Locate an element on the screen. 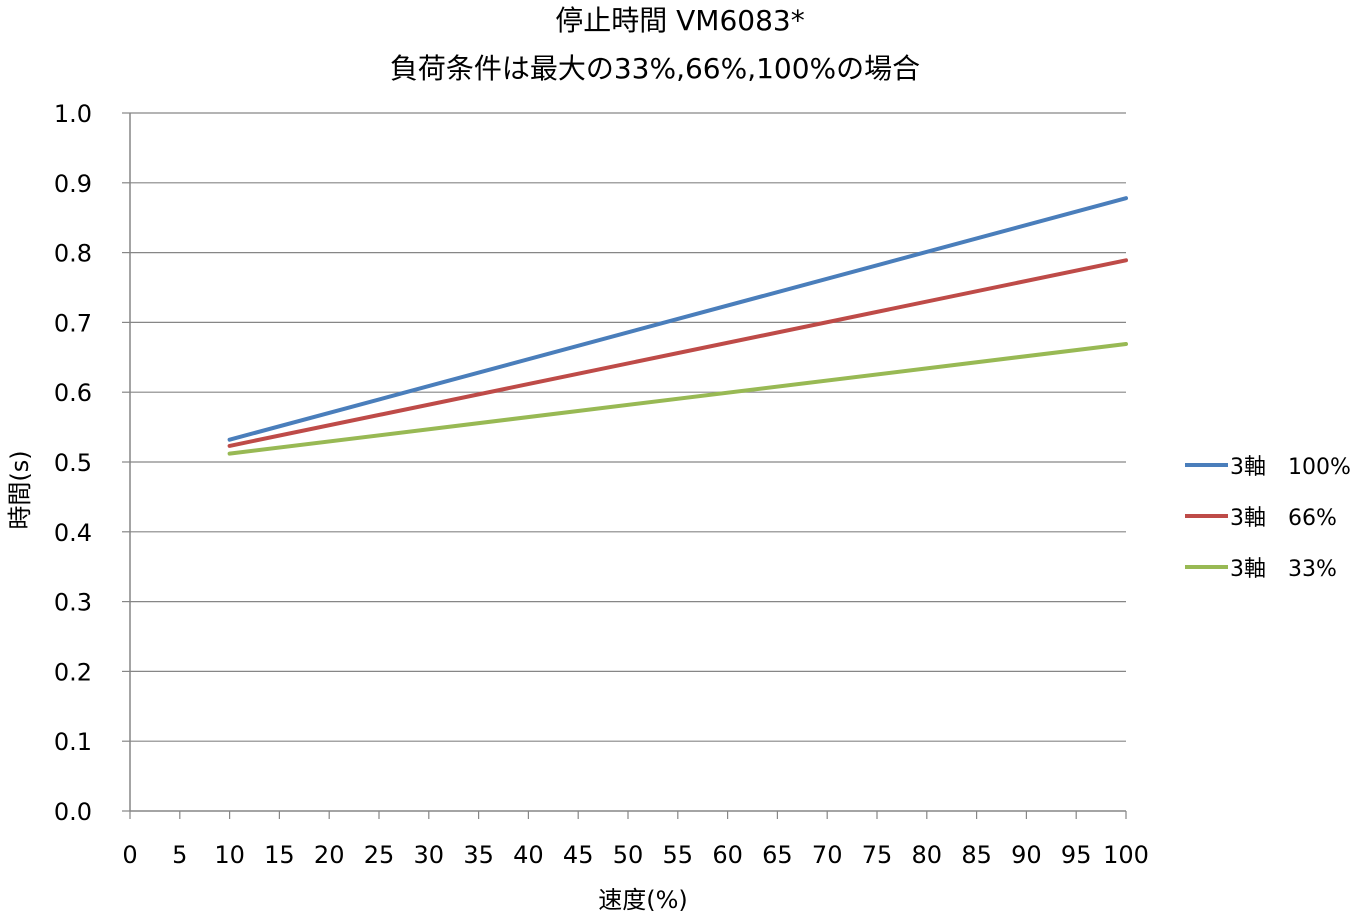  y-tick-label: 0.5 is located at coordinates (73, 463).